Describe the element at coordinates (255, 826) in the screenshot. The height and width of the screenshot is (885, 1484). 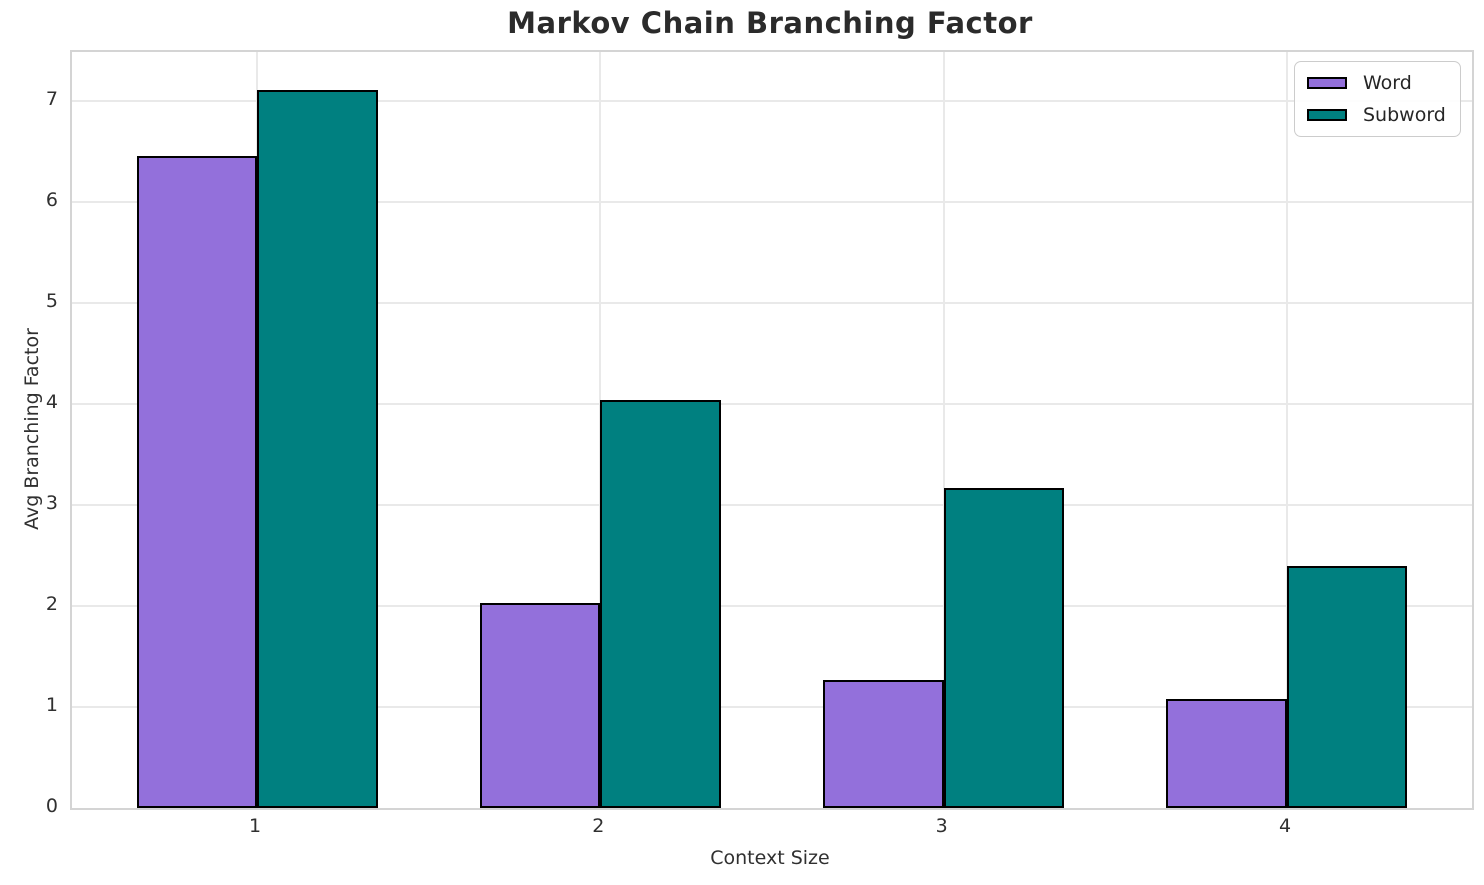
I see `x-tick-1: 1` at that location.